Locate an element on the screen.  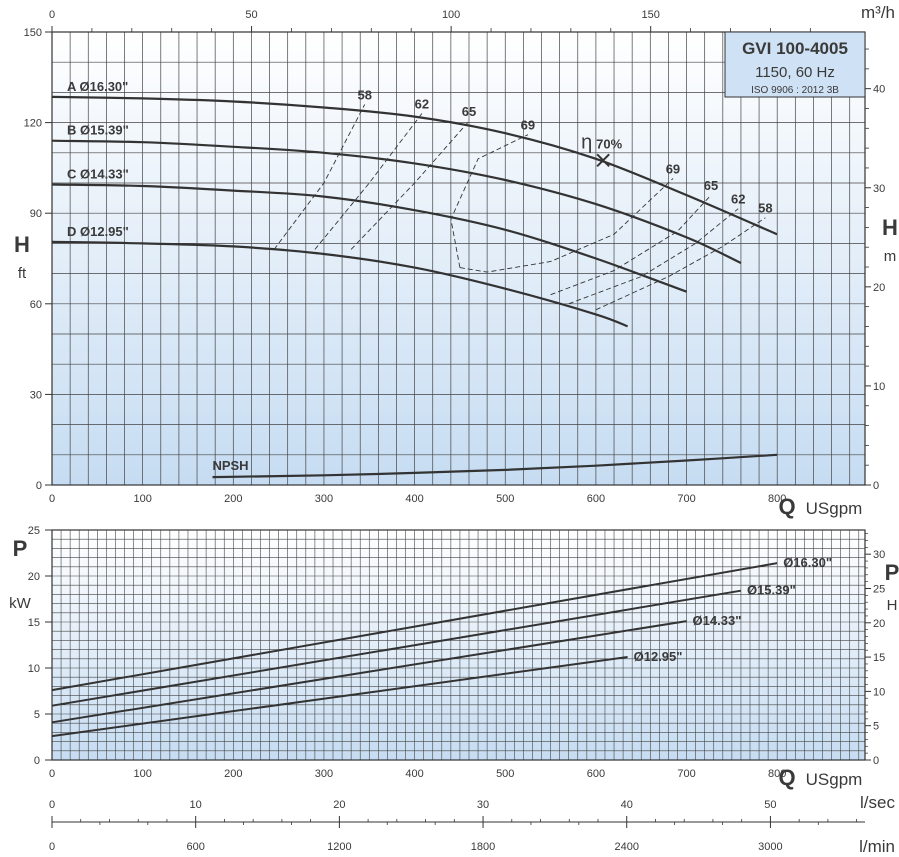
head-m-tick-label: 30 is located at coordinates (879, 189).